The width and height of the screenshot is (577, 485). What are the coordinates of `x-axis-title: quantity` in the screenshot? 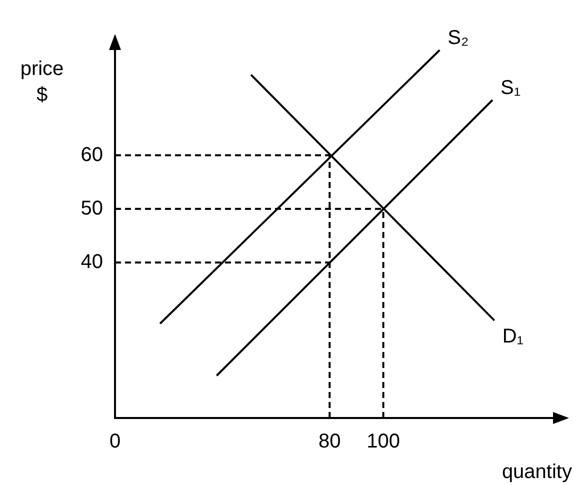 It's located at (537, 472).